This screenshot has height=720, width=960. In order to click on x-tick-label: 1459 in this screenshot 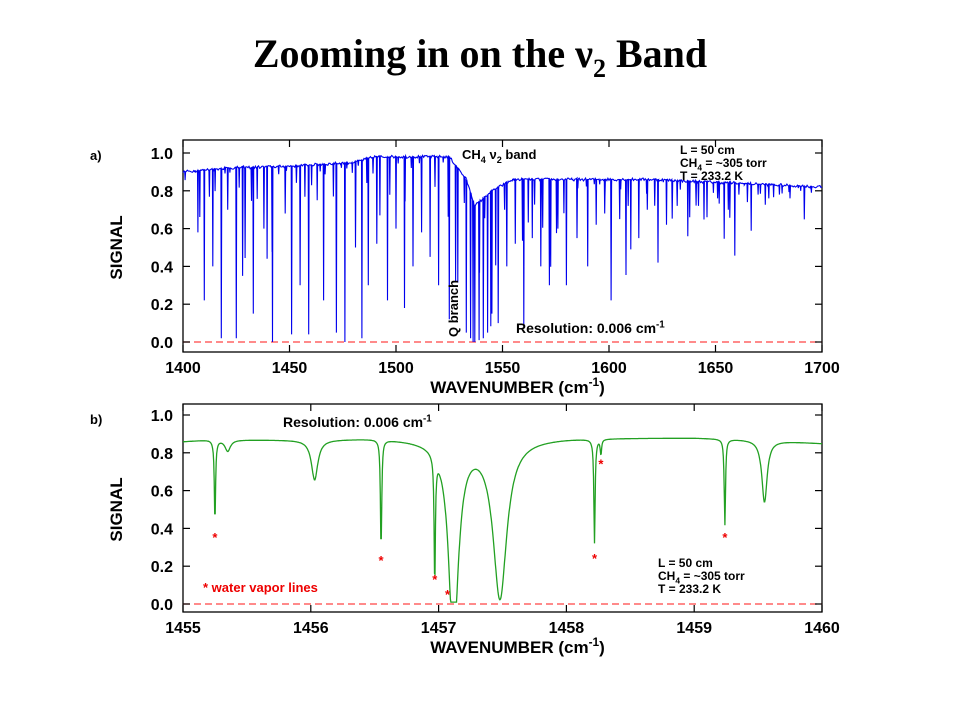, I will do `click(694, 628)`.